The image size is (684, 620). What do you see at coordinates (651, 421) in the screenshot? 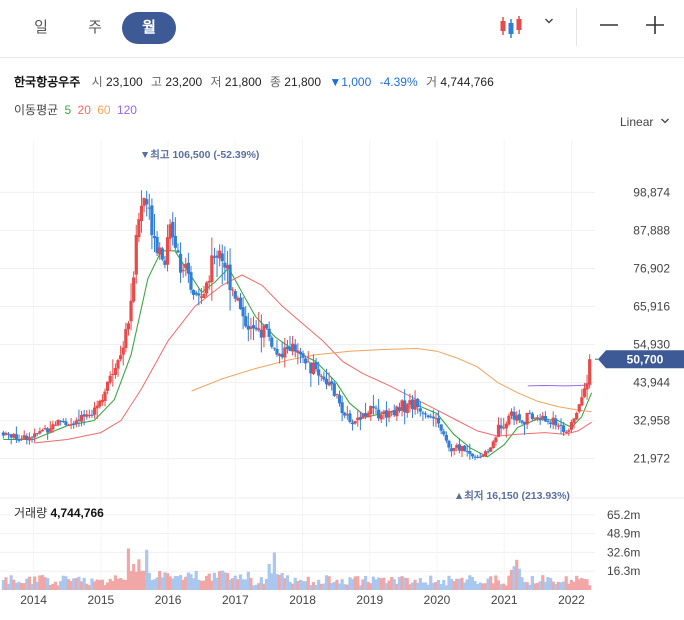
I see `price-tick-label: 32,958` at bounding box center [651, 421].